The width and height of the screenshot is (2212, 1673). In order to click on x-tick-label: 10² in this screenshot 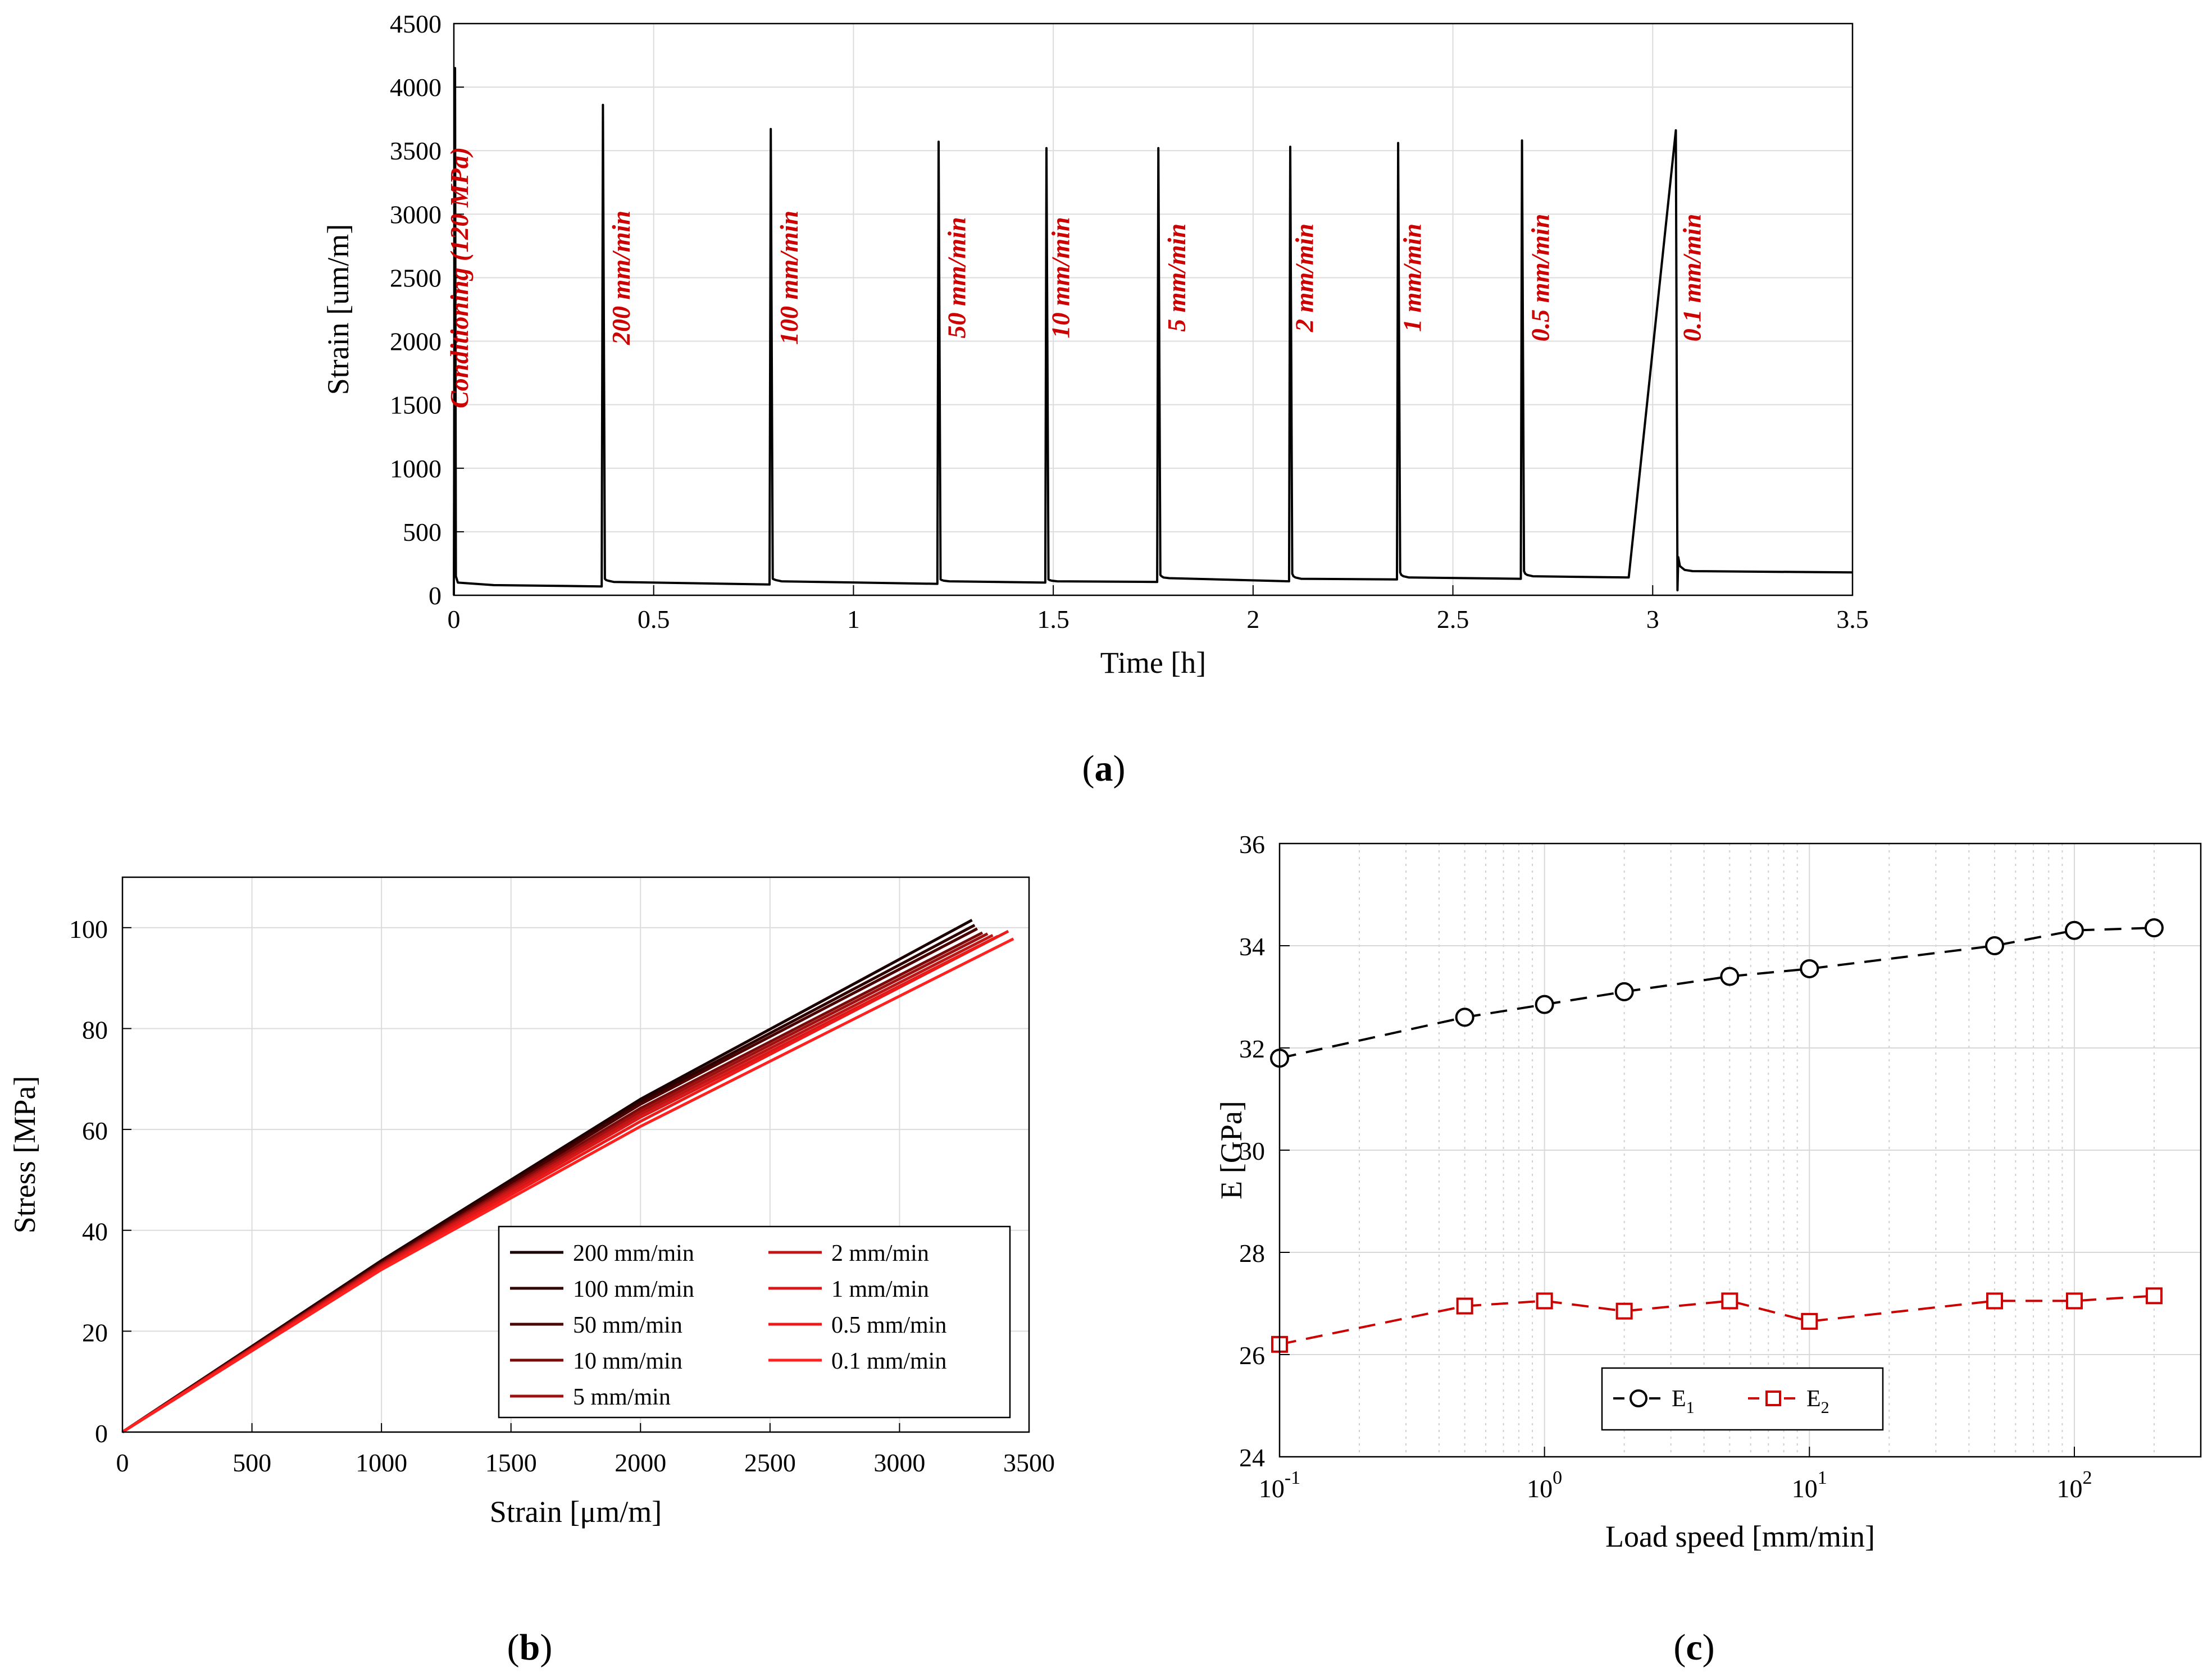, I will do `click(2074, 1485)`.